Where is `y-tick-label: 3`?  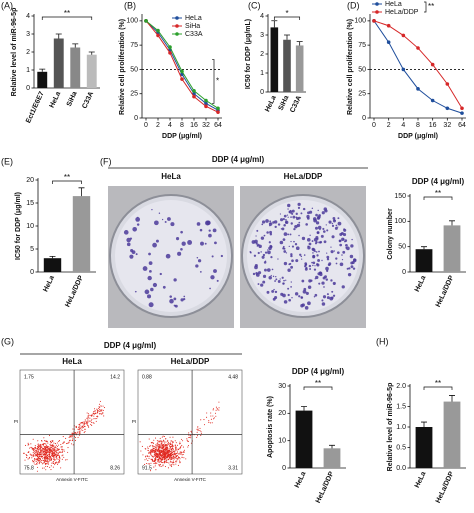 y-tick-label: 3 is located at coordinates (28, 34).